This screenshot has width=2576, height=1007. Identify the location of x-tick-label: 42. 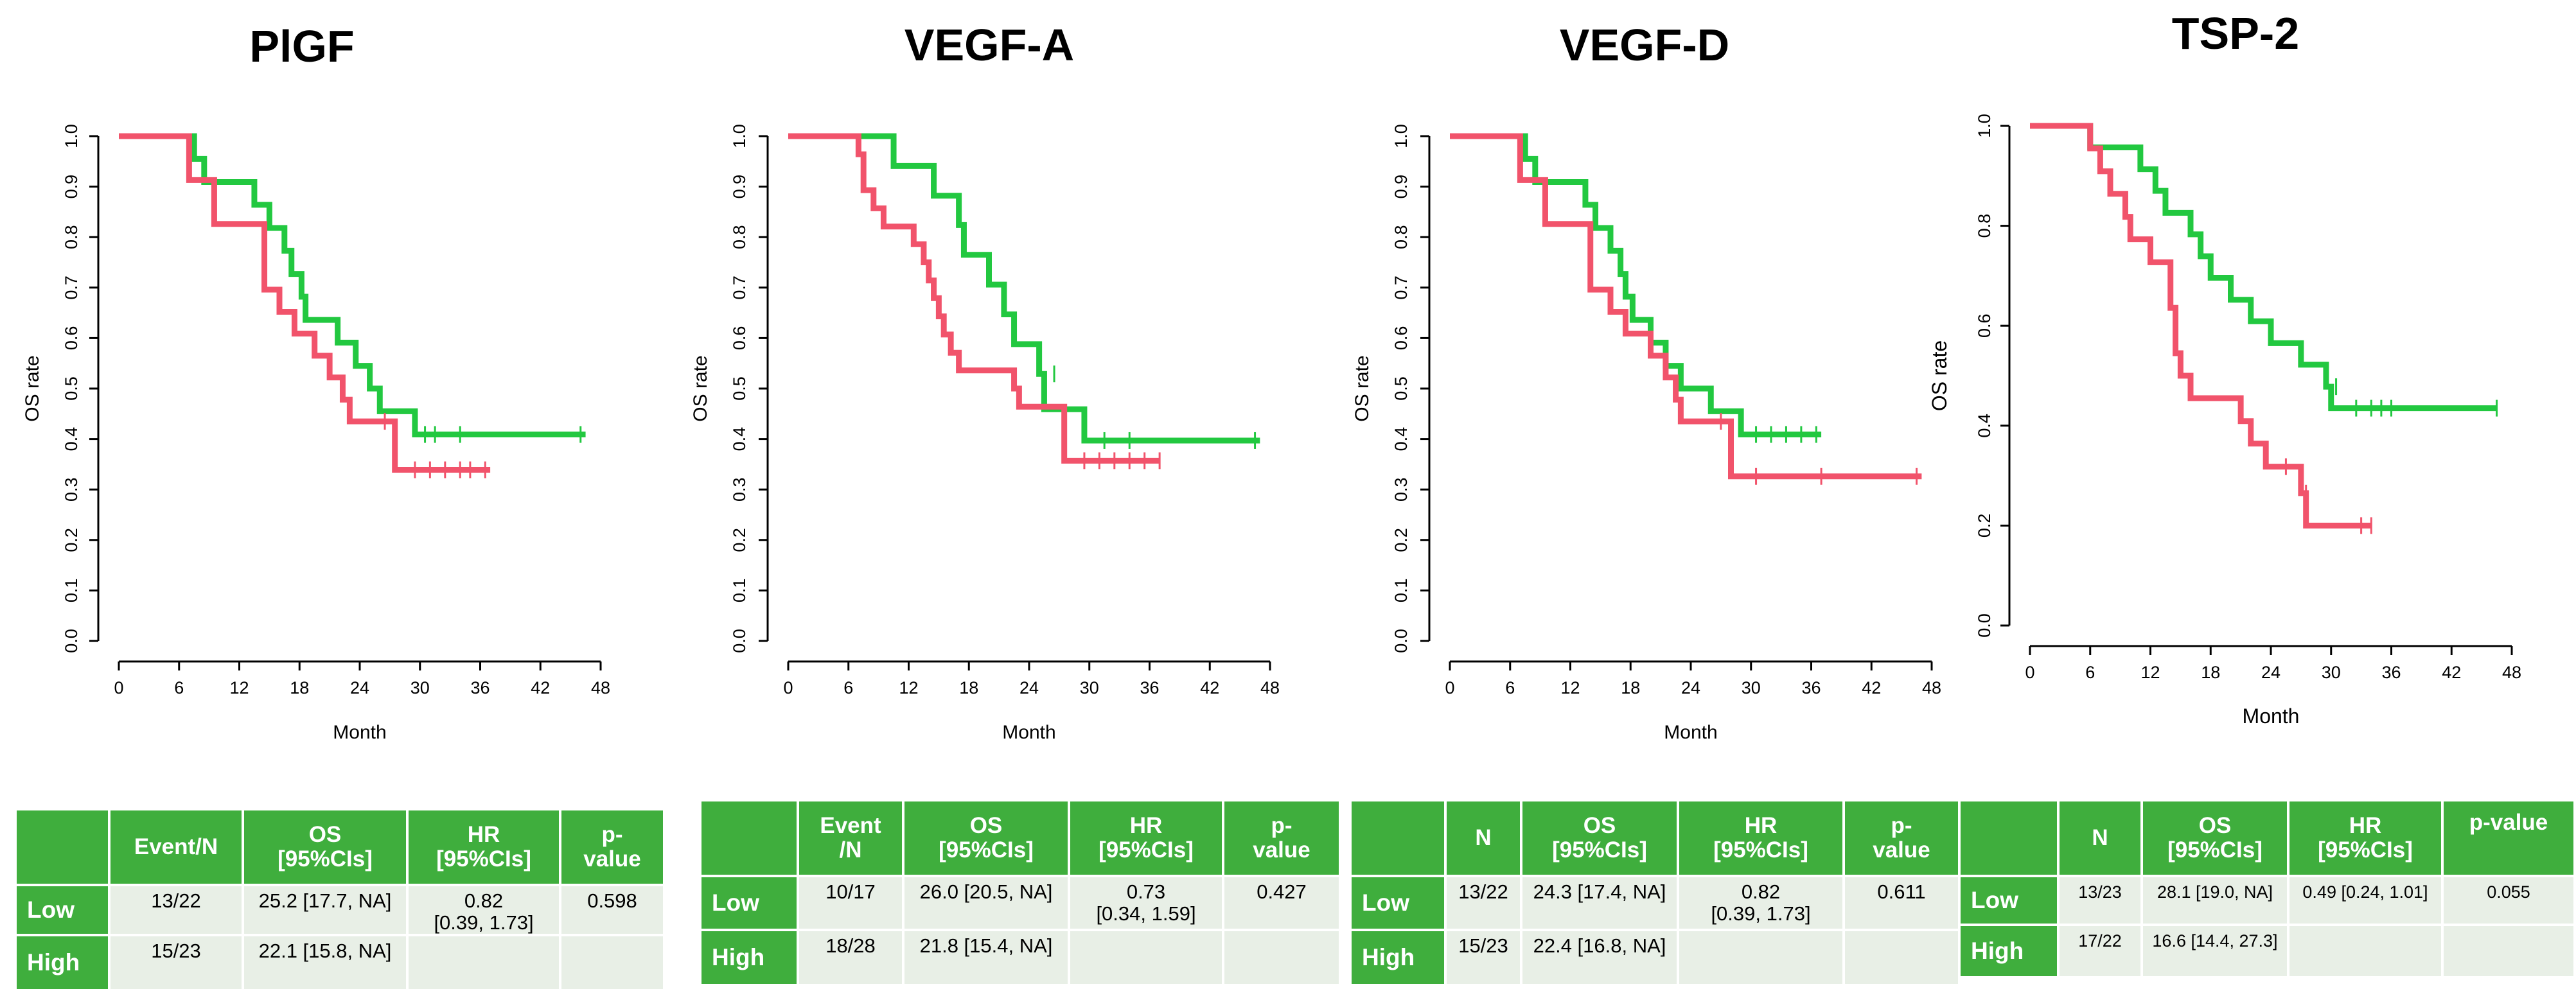
(540, 687).